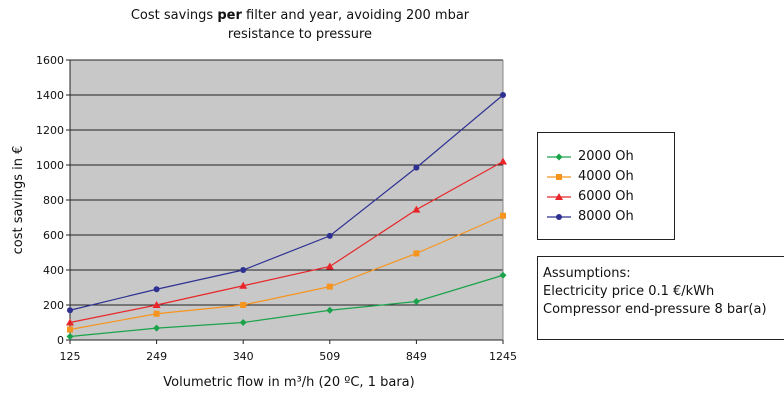 The height and width of the screenshot is (396, 784). I want to click on title-emphasis: per, so click(229, 15).